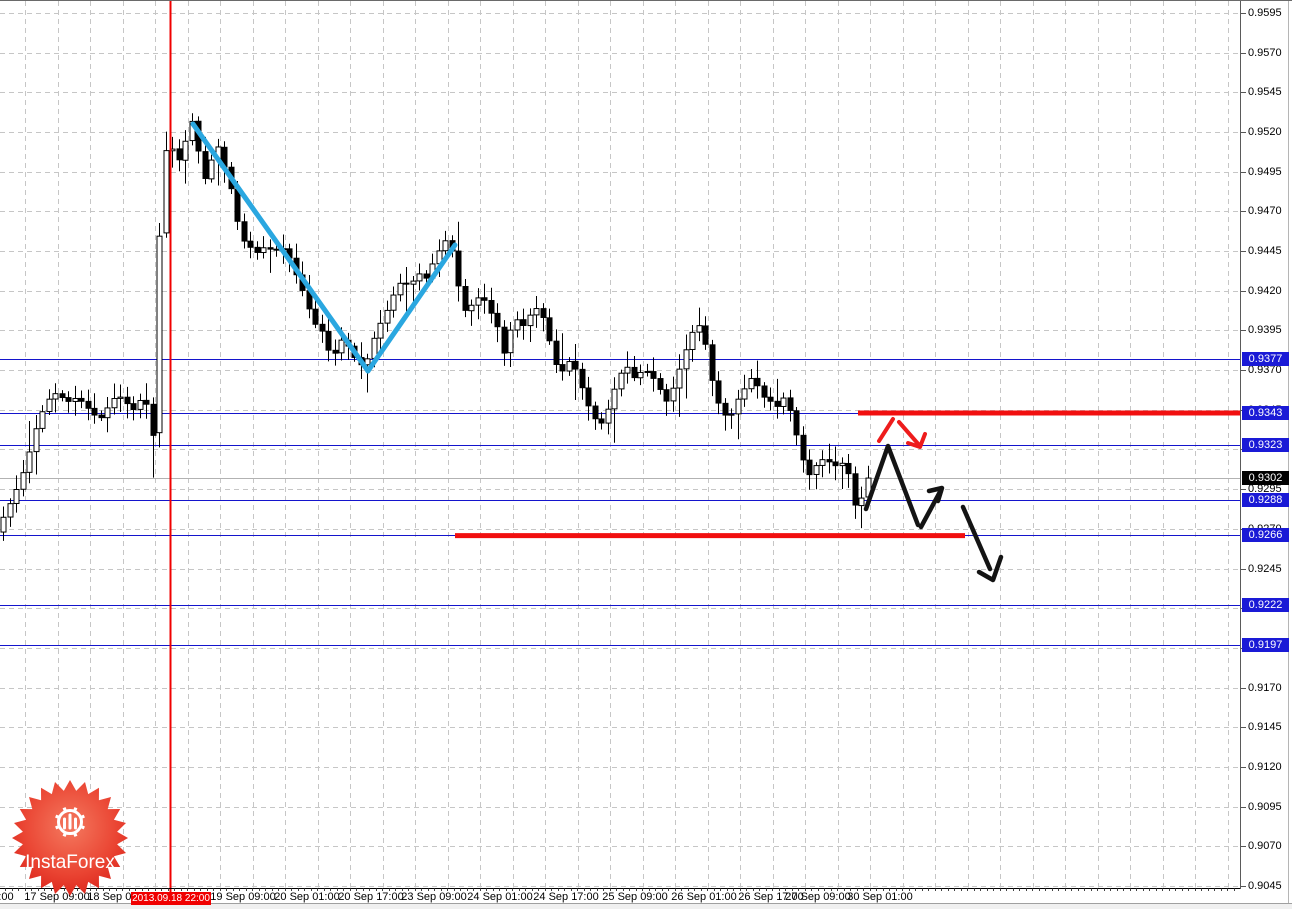  What do you see at coordinates (1265, 478) in the screenshot?
I see `price-badge-0.9302: 0.9302` at bounding box center [1265, 478].